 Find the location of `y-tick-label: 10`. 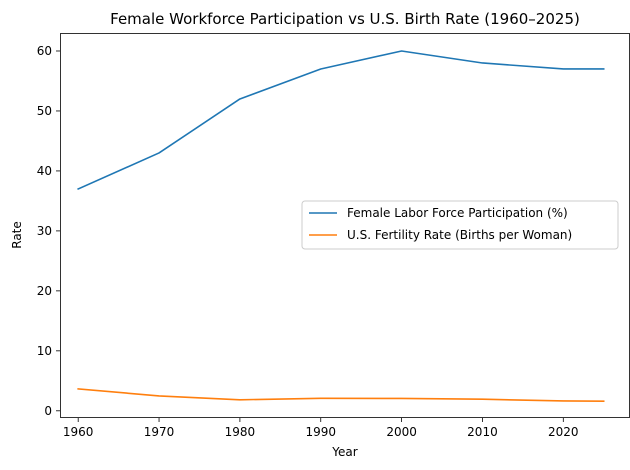

y-tick-label: 10 is located at coordinates (44, 351).